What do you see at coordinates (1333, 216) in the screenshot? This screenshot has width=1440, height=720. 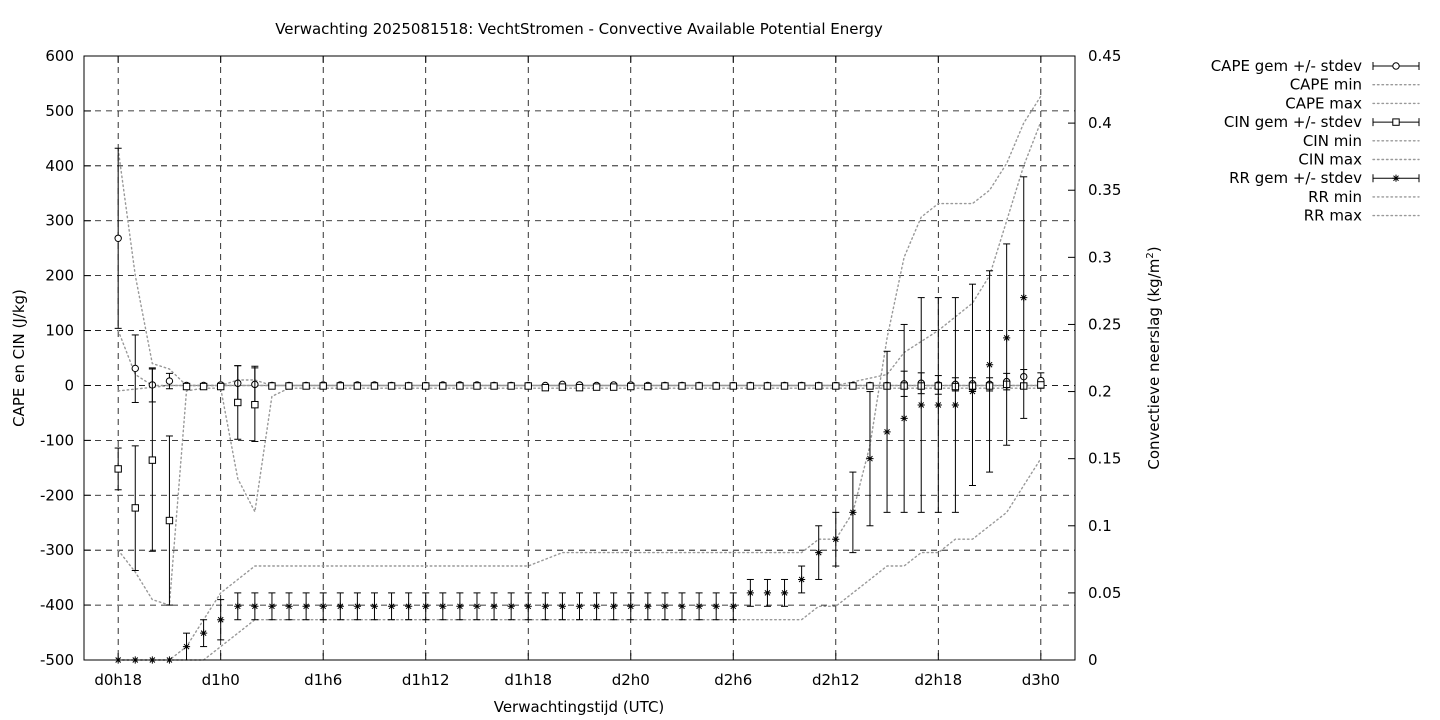 I see `legend-label: RR max` at bounding box center [1333, 216].